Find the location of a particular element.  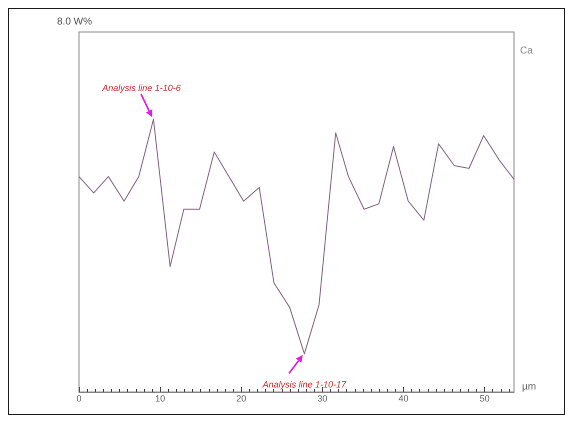

annotation: Analysis line 1-10-6 is located at coordinates (141, 87).